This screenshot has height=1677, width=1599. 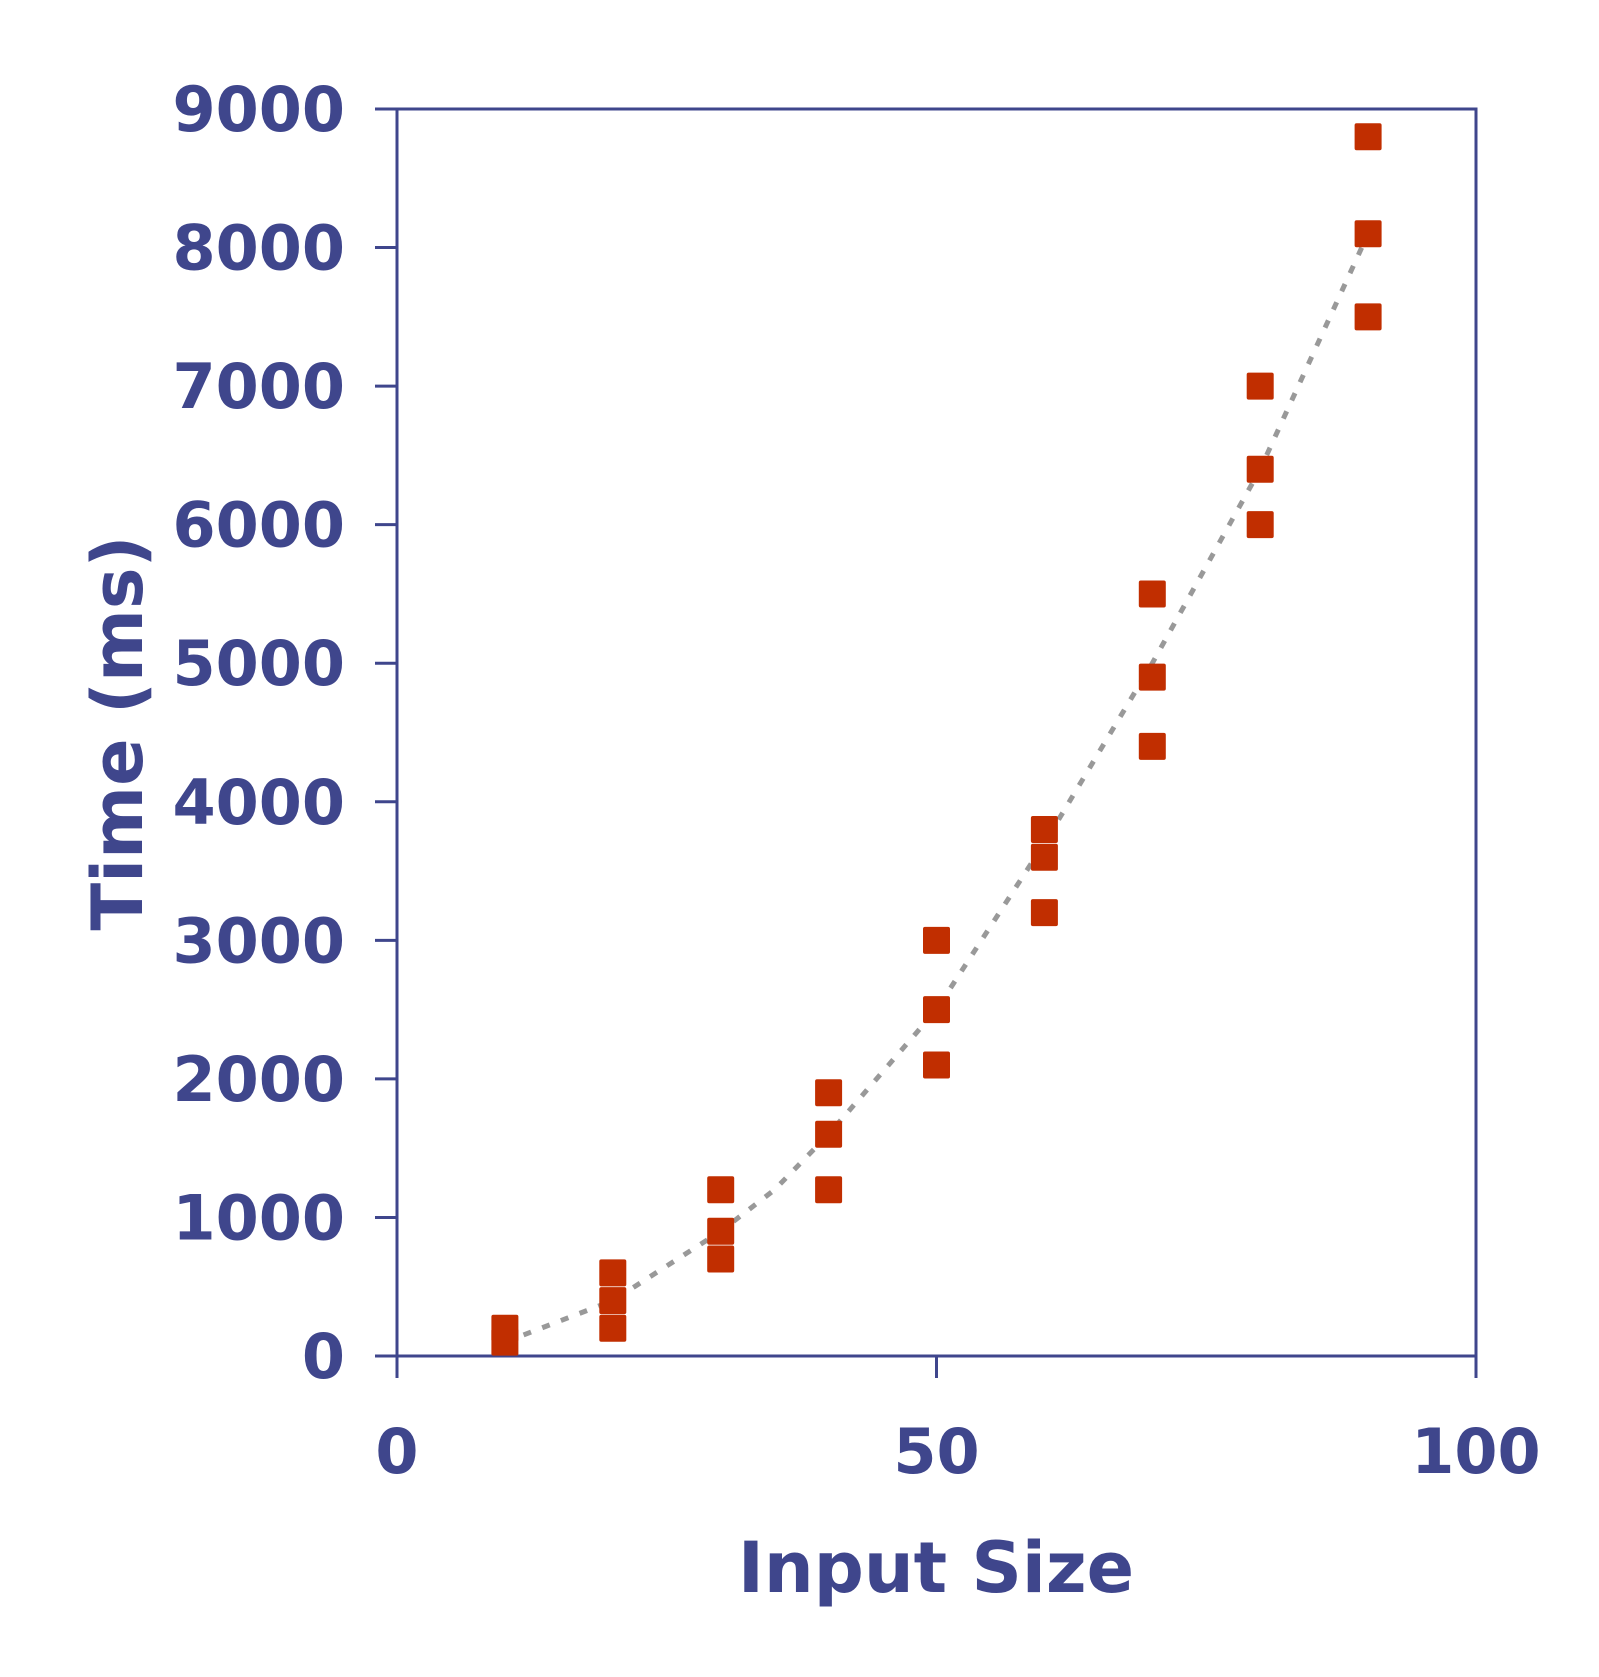 What do you see at coordinates (258, 1079) in the screenshot?
I see `y-tick-label: 2000` at bounding box center [258, 1079].